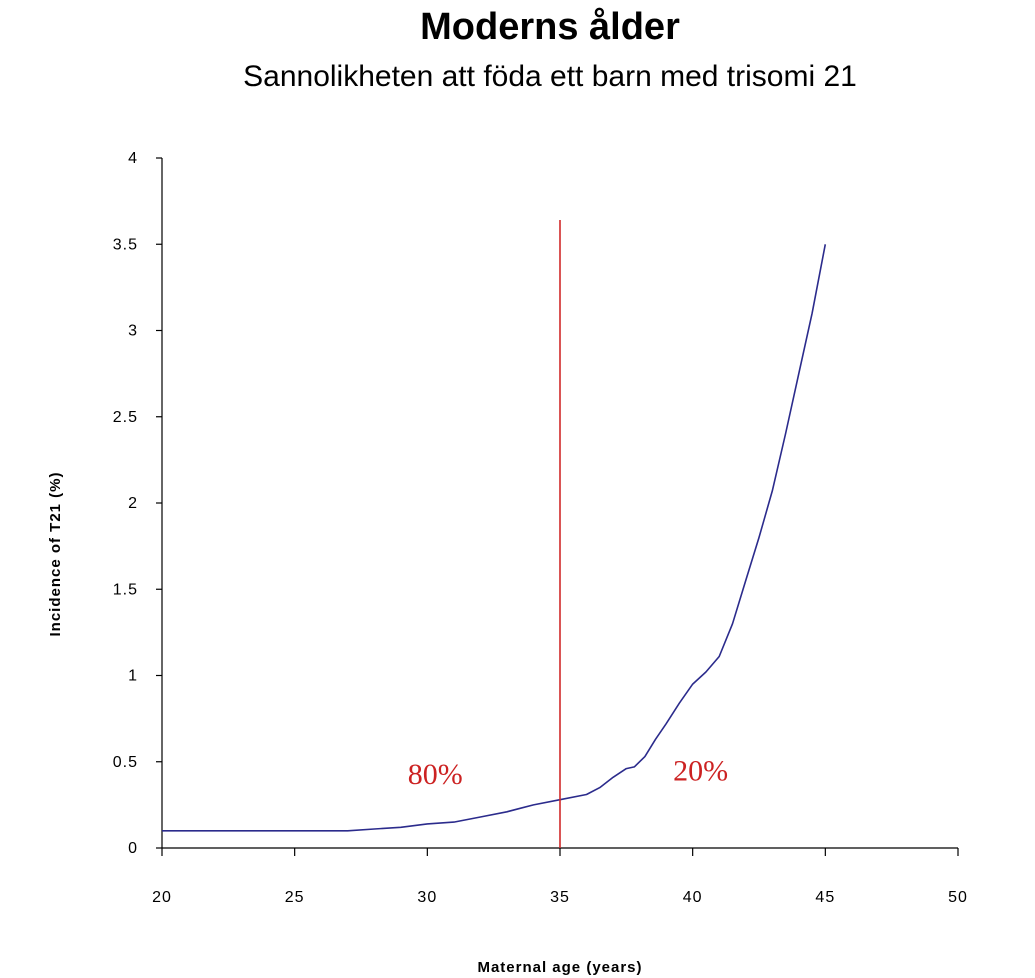 The image size is (1035, 978). What do you see at coordinates (133, 848) in the screenshot?
I see `y-tick-label: 0` at bounding box center [133, 848].